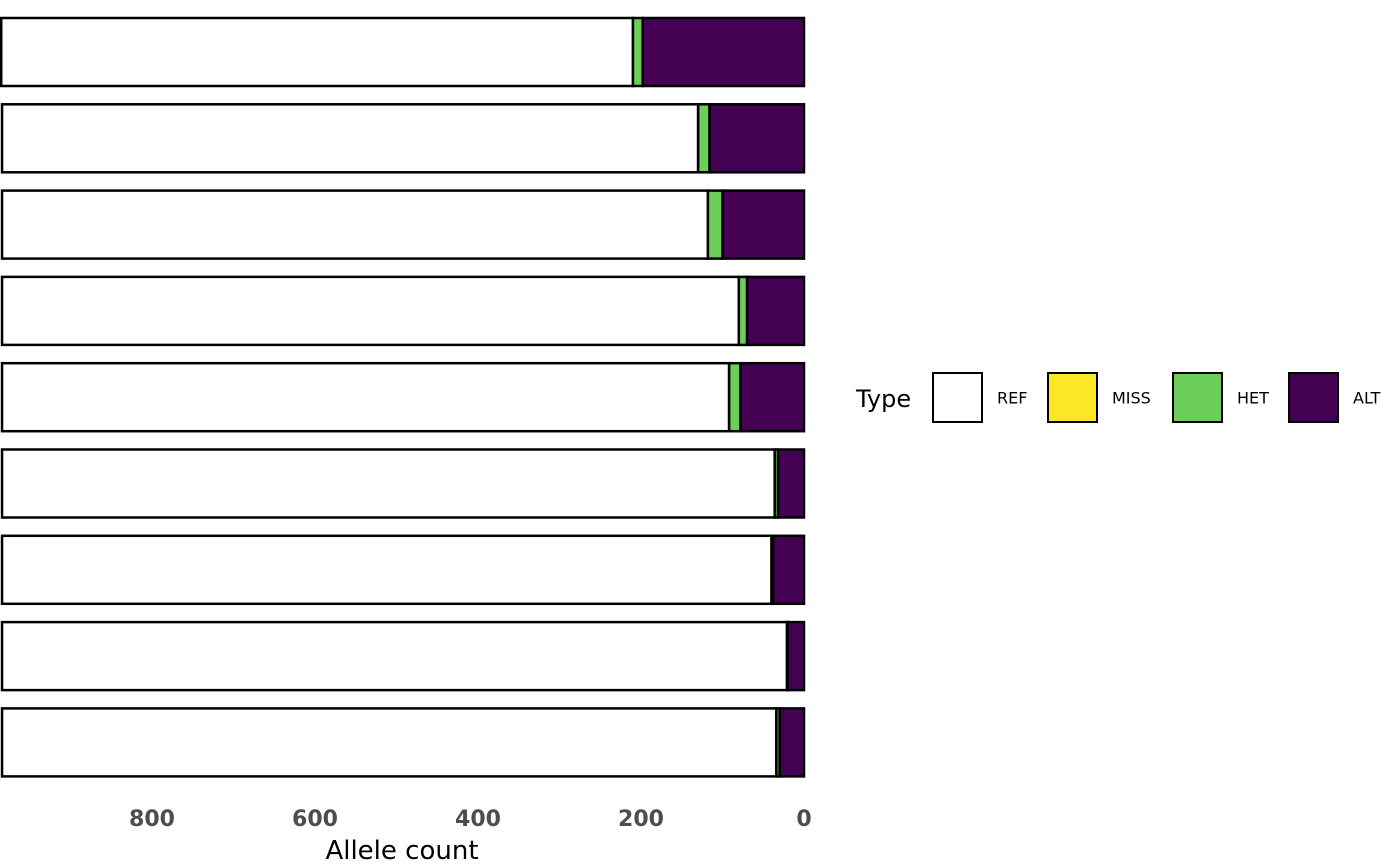  I want to click on legend-label-miss: MISS, so click(1131, 398).